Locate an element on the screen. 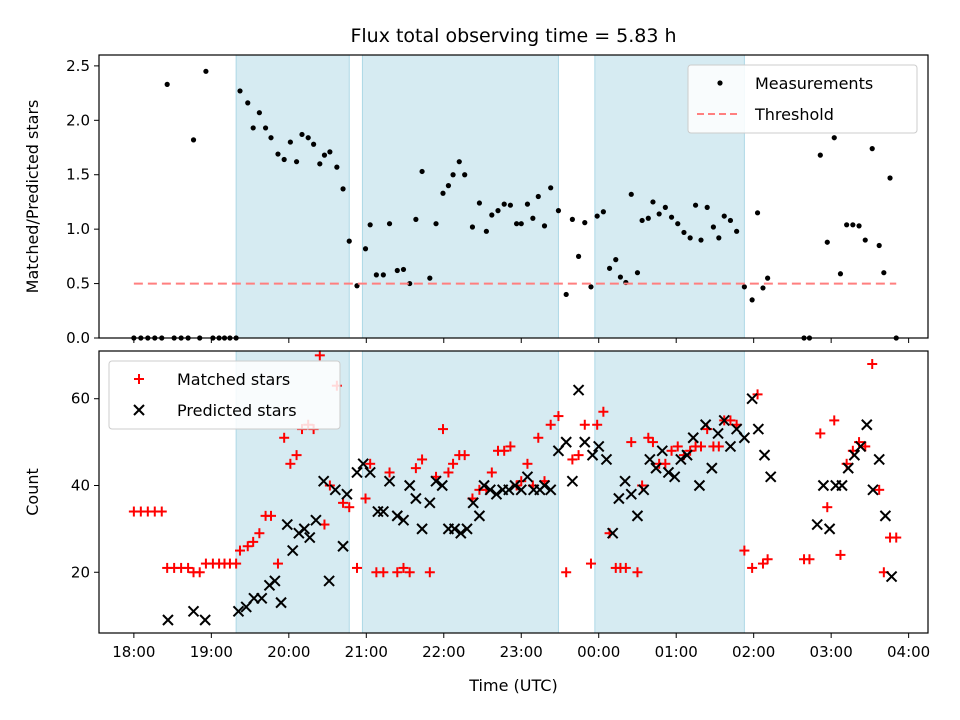  x-tick-label: 02:00 is located at coordinates (753, 652).